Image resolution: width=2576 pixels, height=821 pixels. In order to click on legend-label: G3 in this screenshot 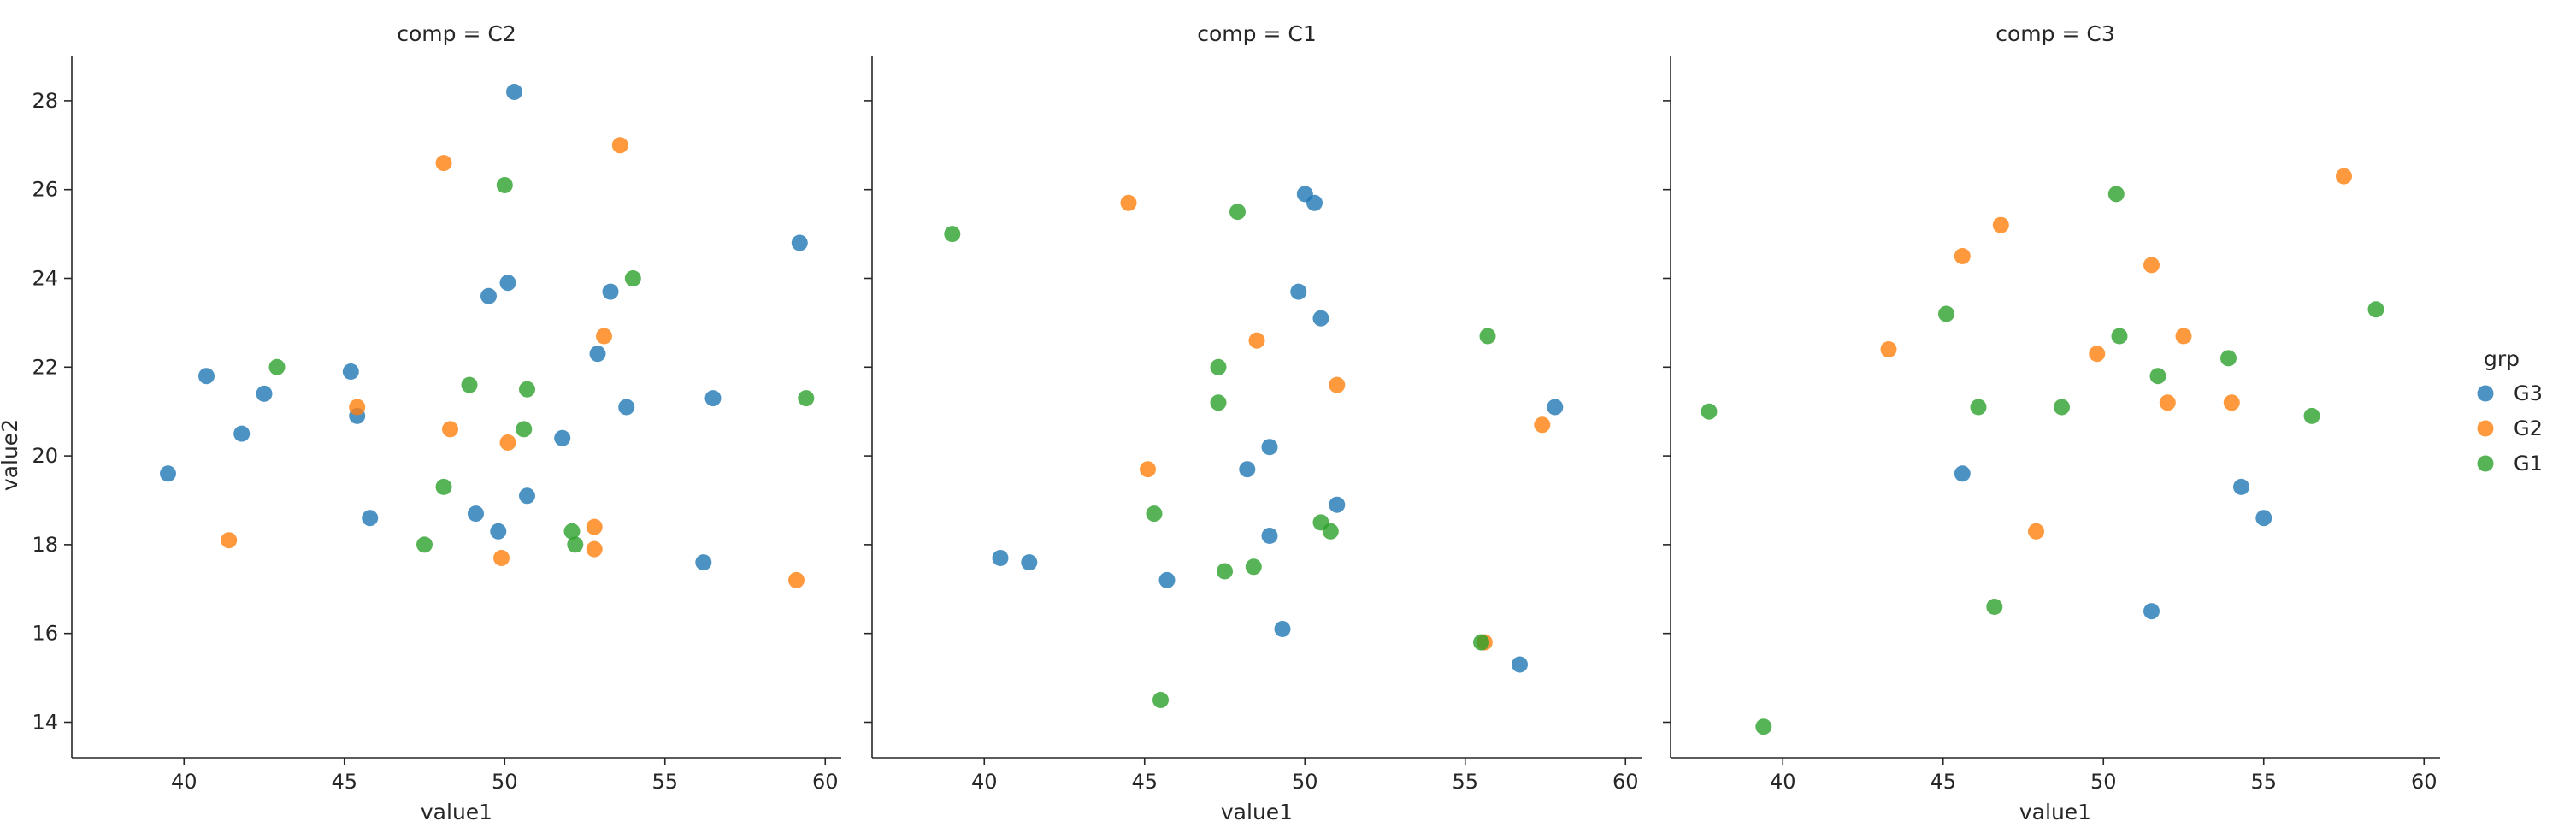, I will do `click(2528, 393)`.